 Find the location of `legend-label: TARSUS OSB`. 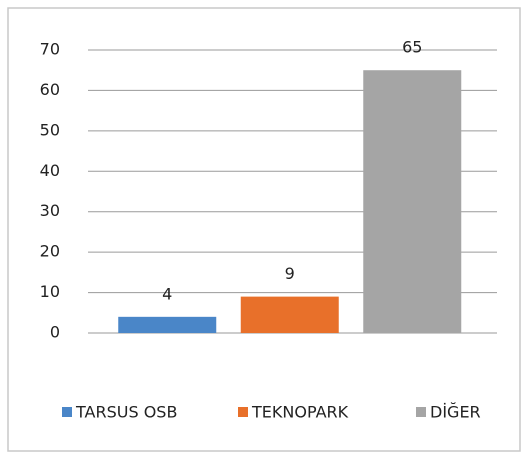

legend-label: TARSUS OSB is located at coordinates (126, 412).